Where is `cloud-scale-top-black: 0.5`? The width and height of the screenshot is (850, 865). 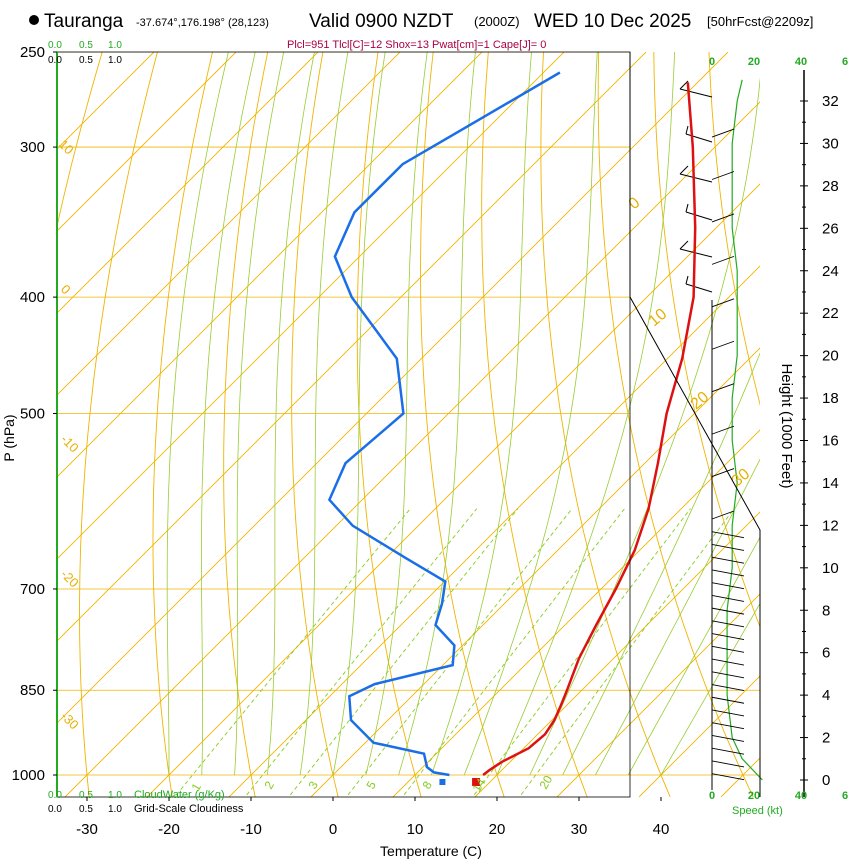
cloud-scale-top-black: 0.5 is located at coordinates (86, 60).